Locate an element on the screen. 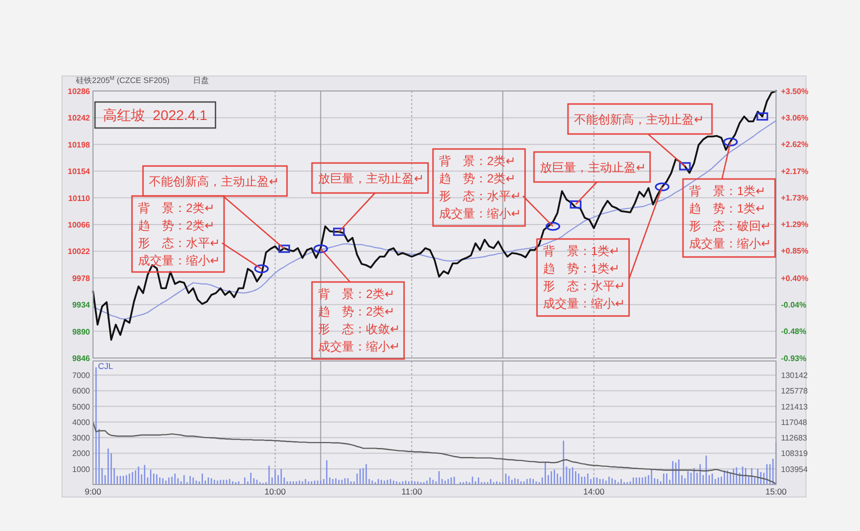  y2-tick-label: +2.62% is located at coordinates (794, 145).